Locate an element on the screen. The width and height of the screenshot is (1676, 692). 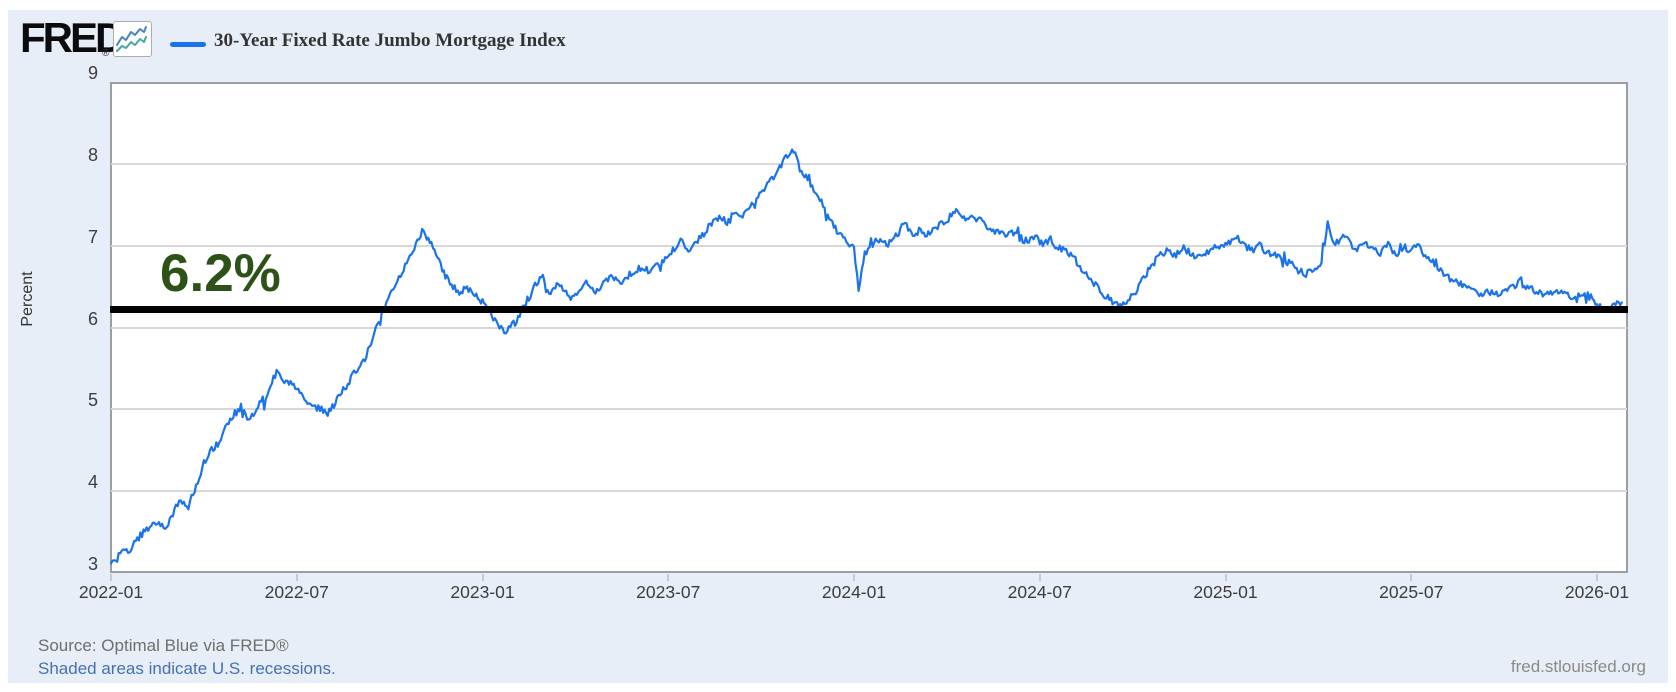
x-tick-label-2024-01: 2024-01 is located at coordinates (854, 592).